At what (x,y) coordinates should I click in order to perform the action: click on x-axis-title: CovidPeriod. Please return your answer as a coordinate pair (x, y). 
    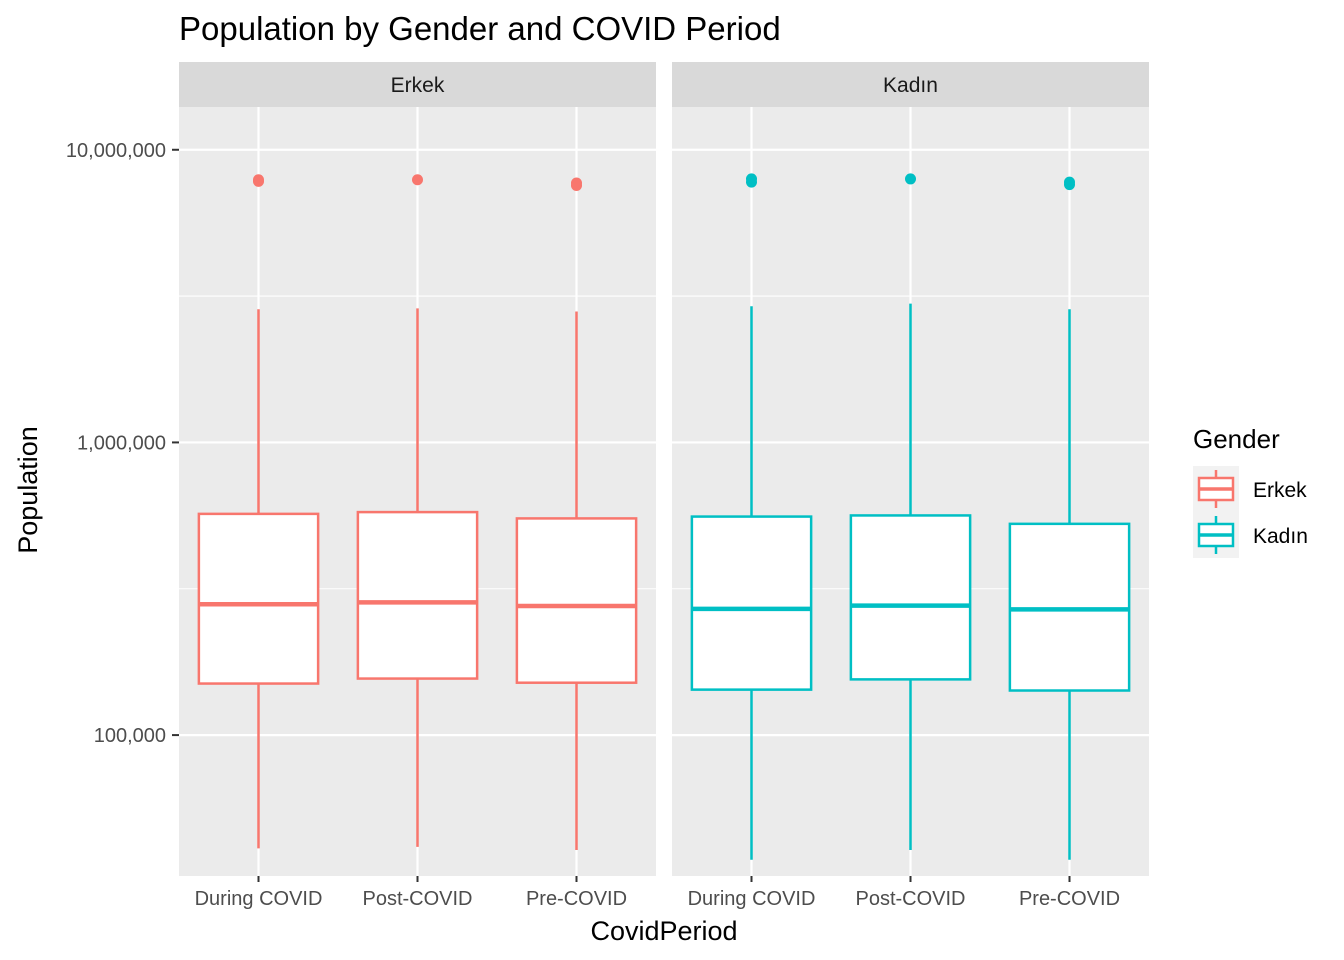
    Looking at the image, I should click on (663, 931).